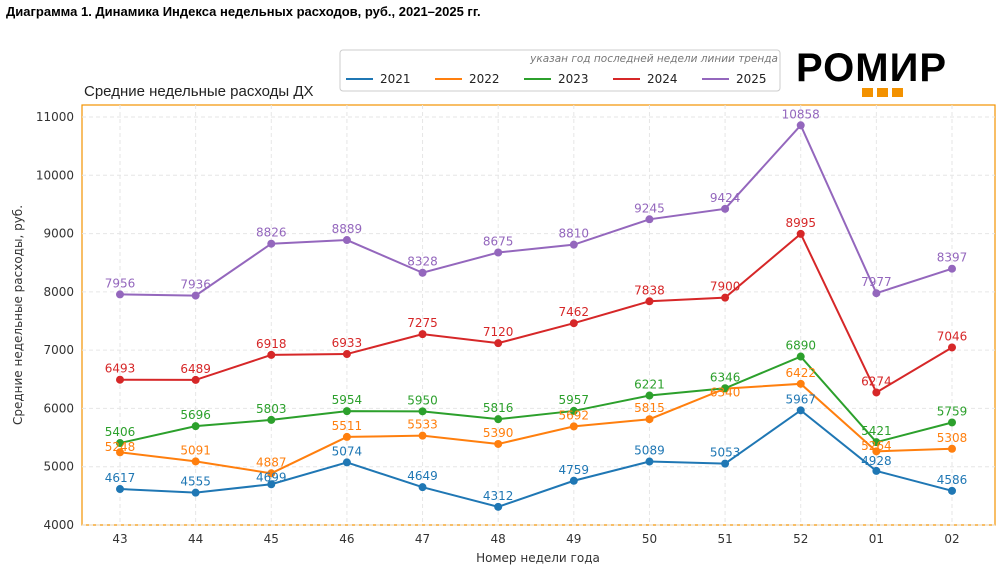  Describe the element at coordinates (58, 292) in the screenshot. I see `y-tick-label: 8000` at that location.